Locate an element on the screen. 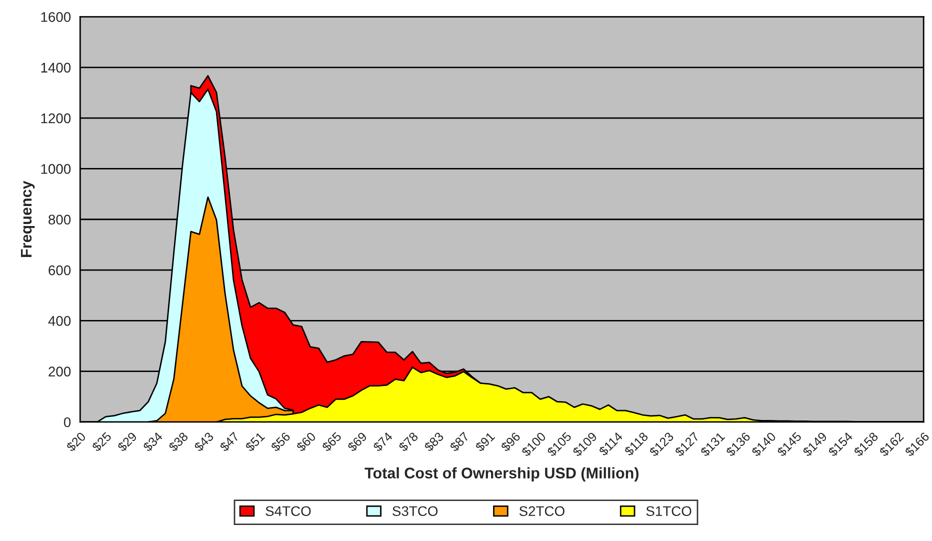 This screenshot has height=541, width=932. legend-label: S1TCO is located at coordinates (669, 511).